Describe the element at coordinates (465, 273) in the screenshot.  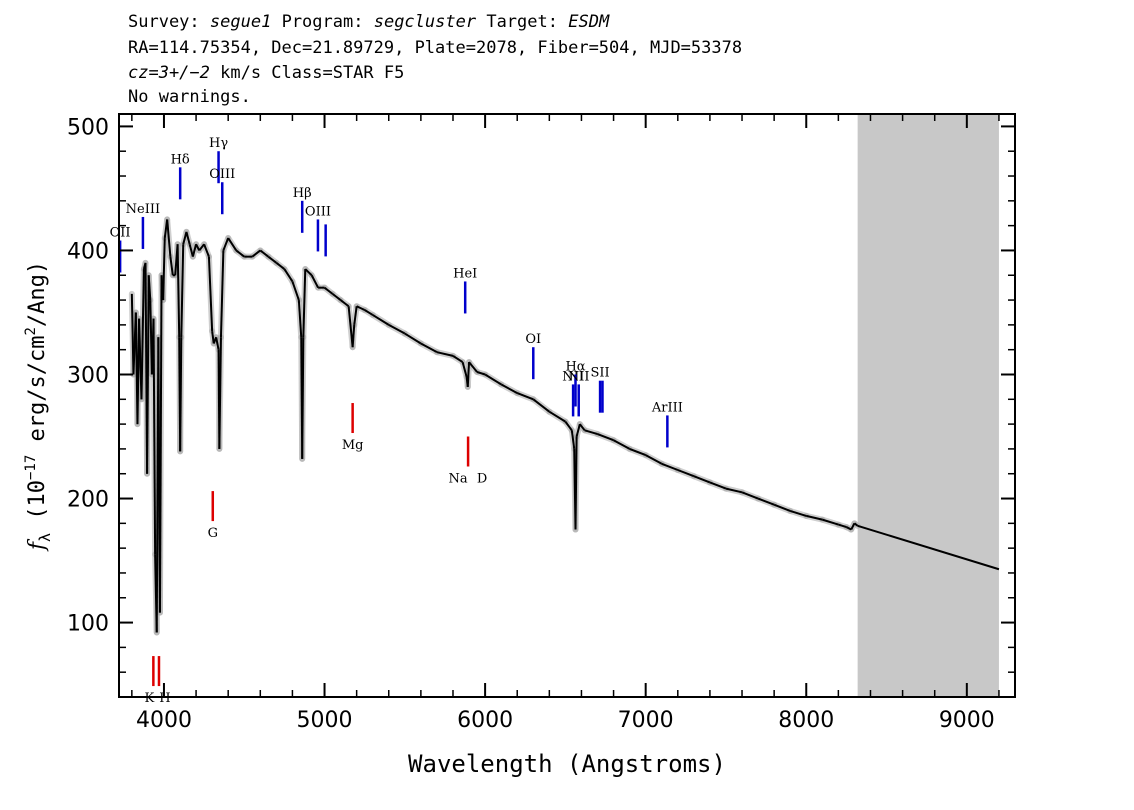
I see `emission-line-label: HeI` at that location.